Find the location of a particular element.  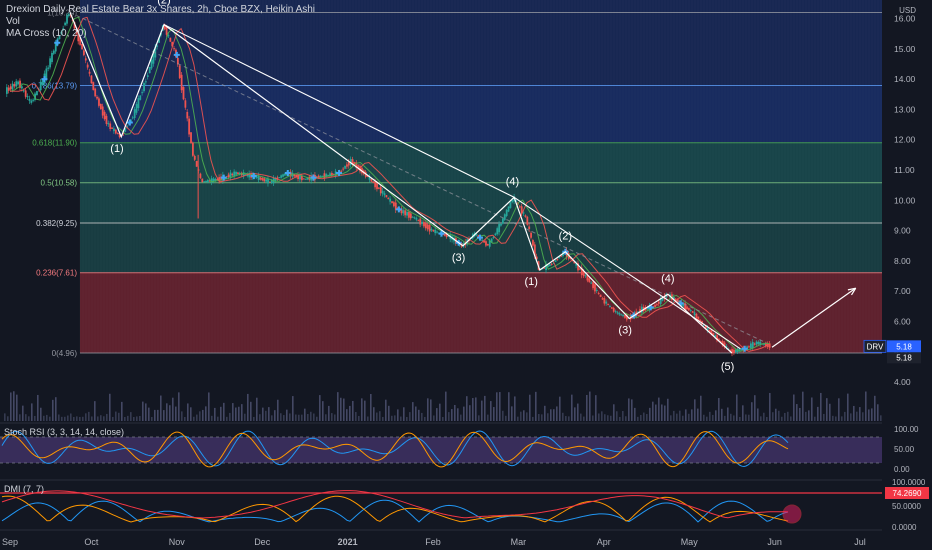

price-axis-tick: 6.00 is located at coordinates (902, 322).